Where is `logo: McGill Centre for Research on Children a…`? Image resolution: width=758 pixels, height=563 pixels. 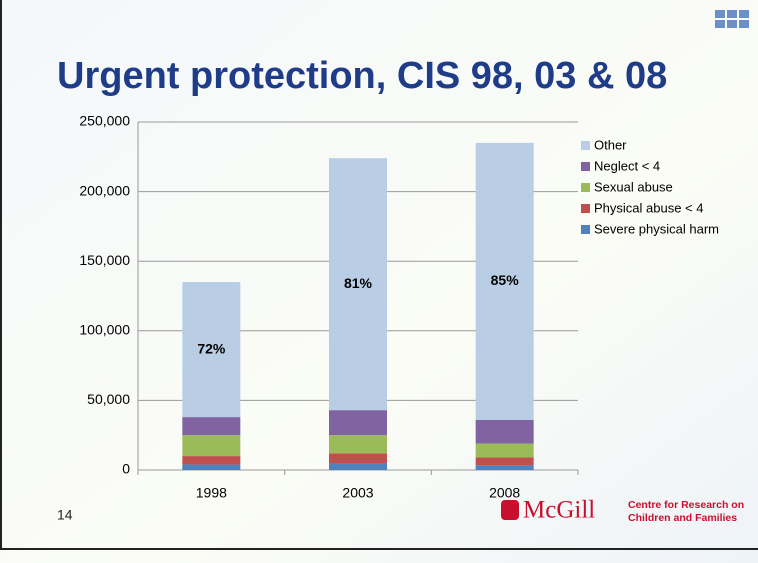 logo: McGill Centre for Research on Children a… is located at coordinates (622, 510).